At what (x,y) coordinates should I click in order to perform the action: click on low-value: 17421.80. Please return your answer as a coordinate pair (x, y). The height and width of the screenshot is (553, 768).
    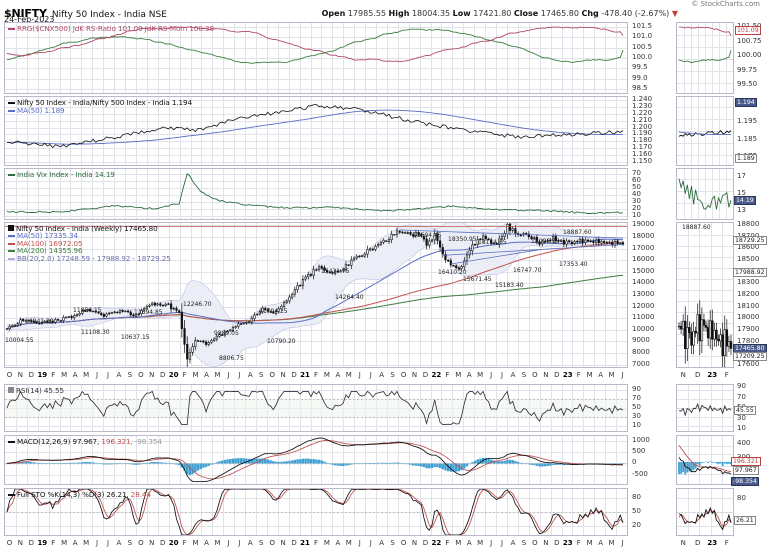
    Looking at the image, I should click on (492, 13).